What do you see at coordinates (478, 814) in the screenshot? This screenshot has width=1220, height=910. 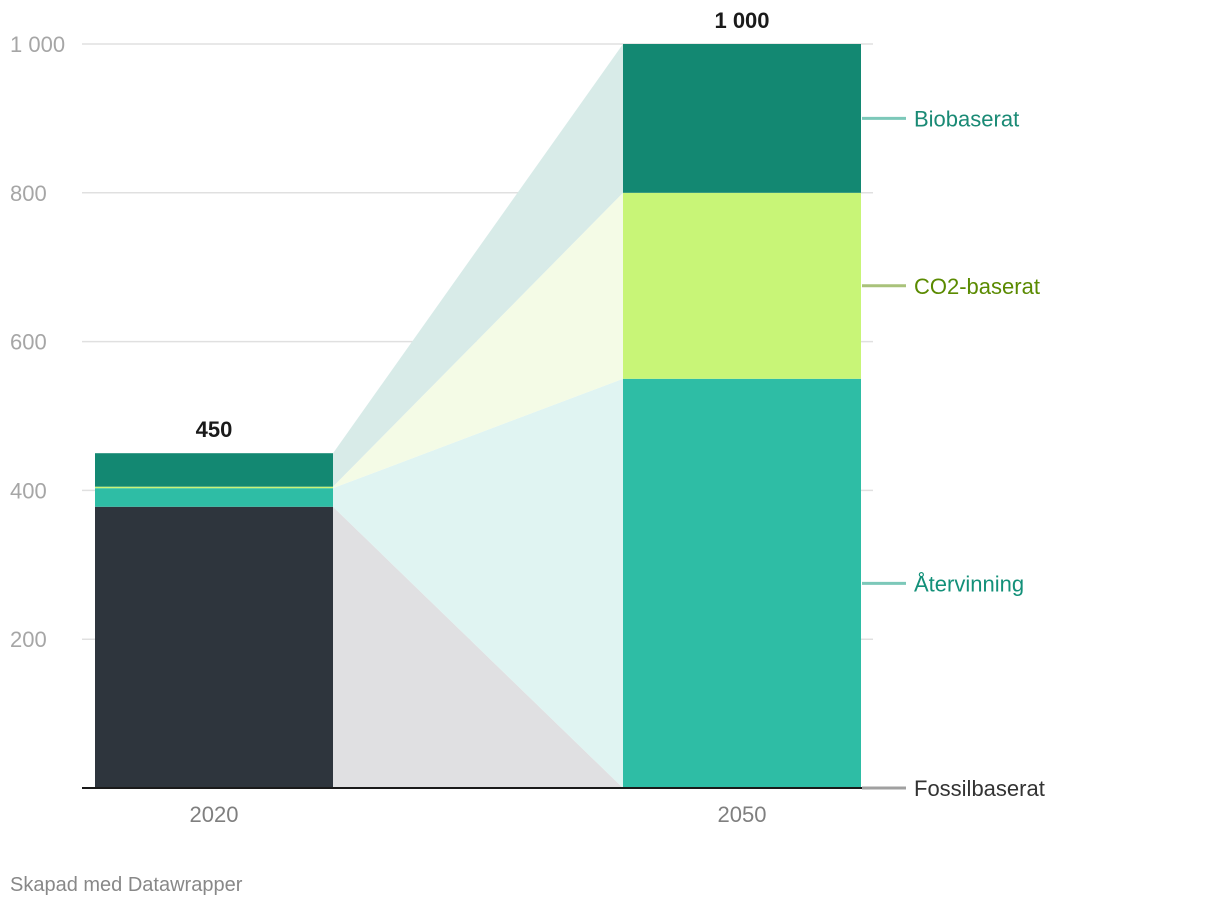 I see `x-axis-ticks: 2020 2050` at bounding box center [478, 814].